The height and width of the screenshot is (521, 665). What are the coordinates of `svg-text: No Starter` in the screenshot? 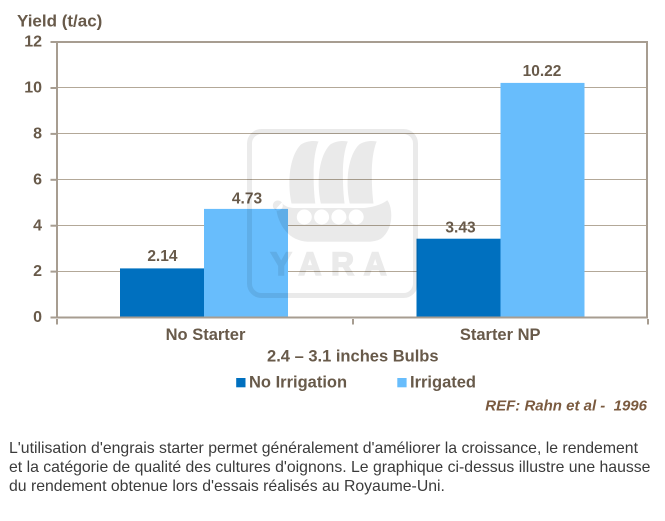 It's located at (206, 335).